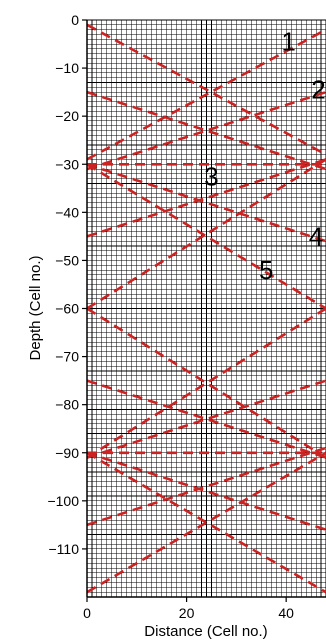 Image resolution: width=326 pixels, height=644 pixels. Describe the element at coordinates (67, 116) in the screenshot. I see `y-tick-label: −20` at that location.